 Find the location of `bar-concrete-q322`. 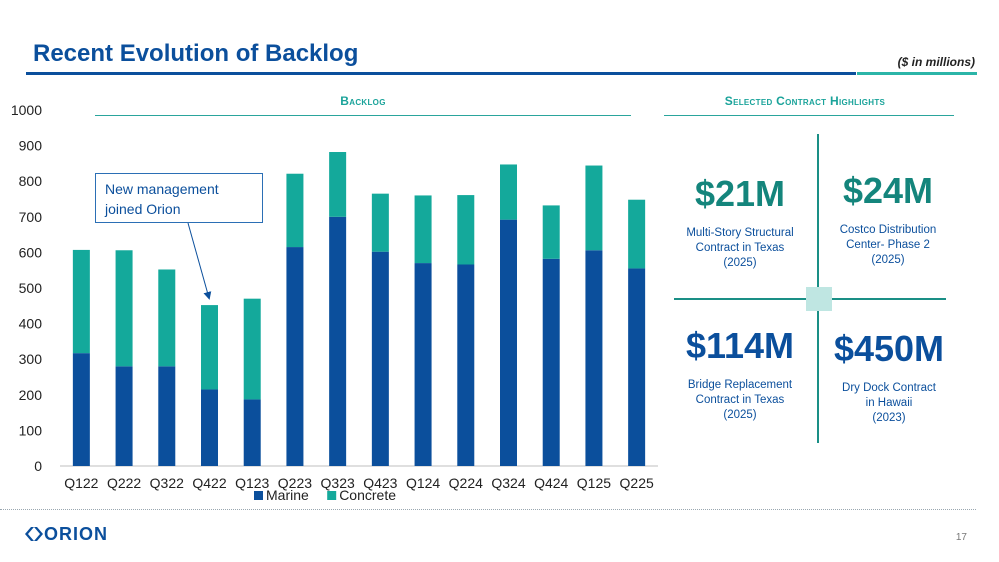

bar-concrete-q322 is located at coordinates (167, 318).